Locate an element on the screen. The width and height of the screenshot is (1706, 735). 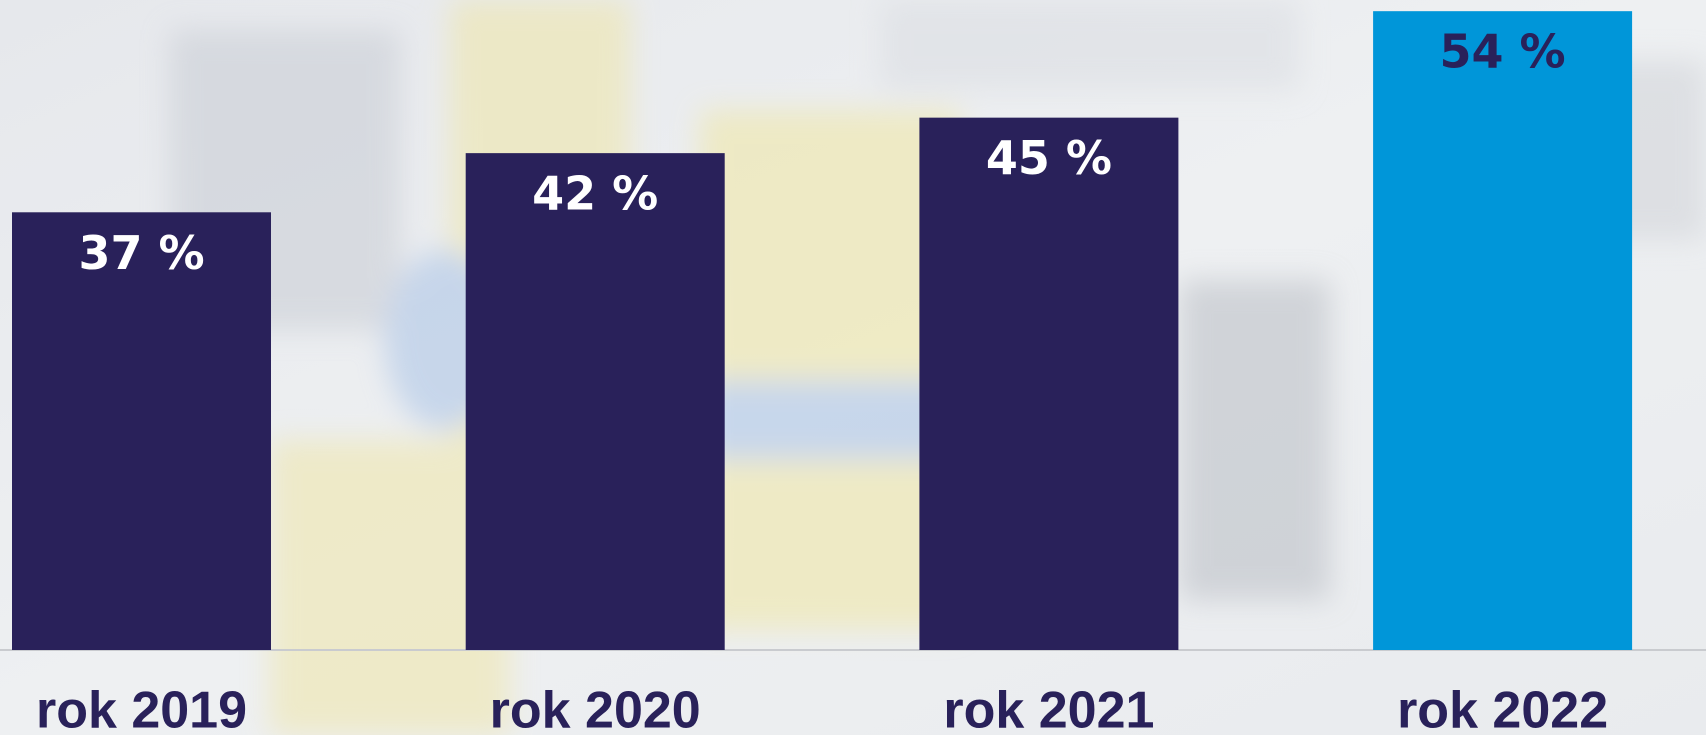
x-tick-label: rok 2021 is located at coordinates (1048, 708).